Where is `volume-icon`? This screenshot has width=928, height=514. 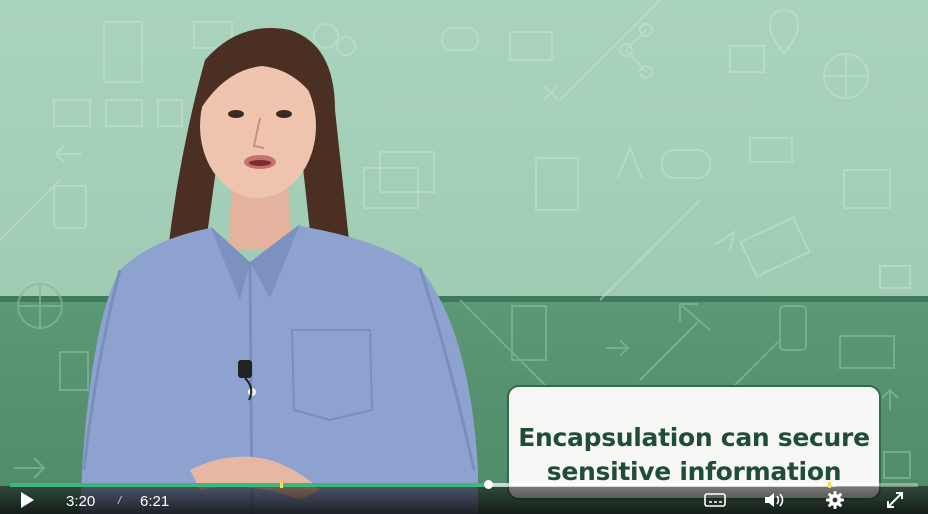 volume-icon is located at coordinates (774, 500).